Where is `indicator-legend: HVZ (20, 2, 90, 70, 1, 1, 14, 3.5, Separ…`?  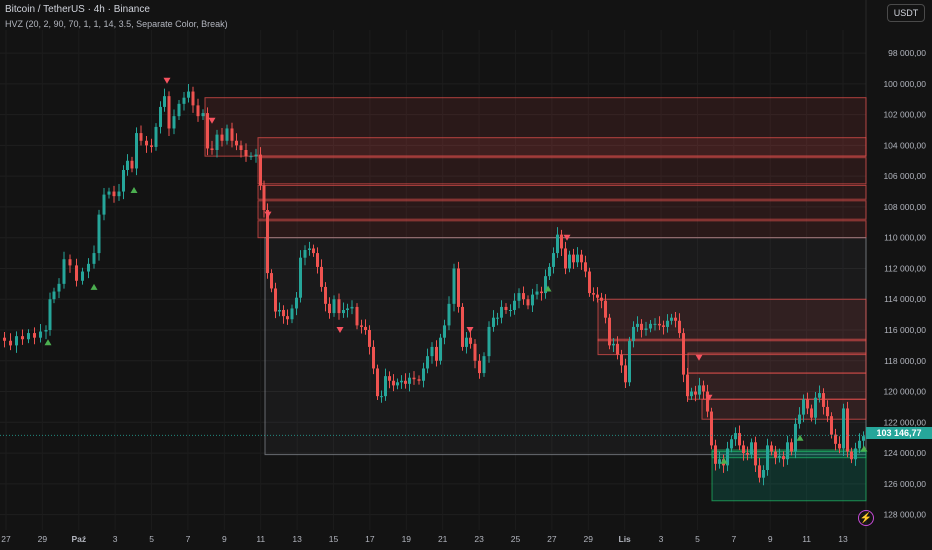 indicator-legend: HVZ (20, 2, 90, 70, 1, 1, 14, 3.5, Separ… is located at coordinates (116, 24).